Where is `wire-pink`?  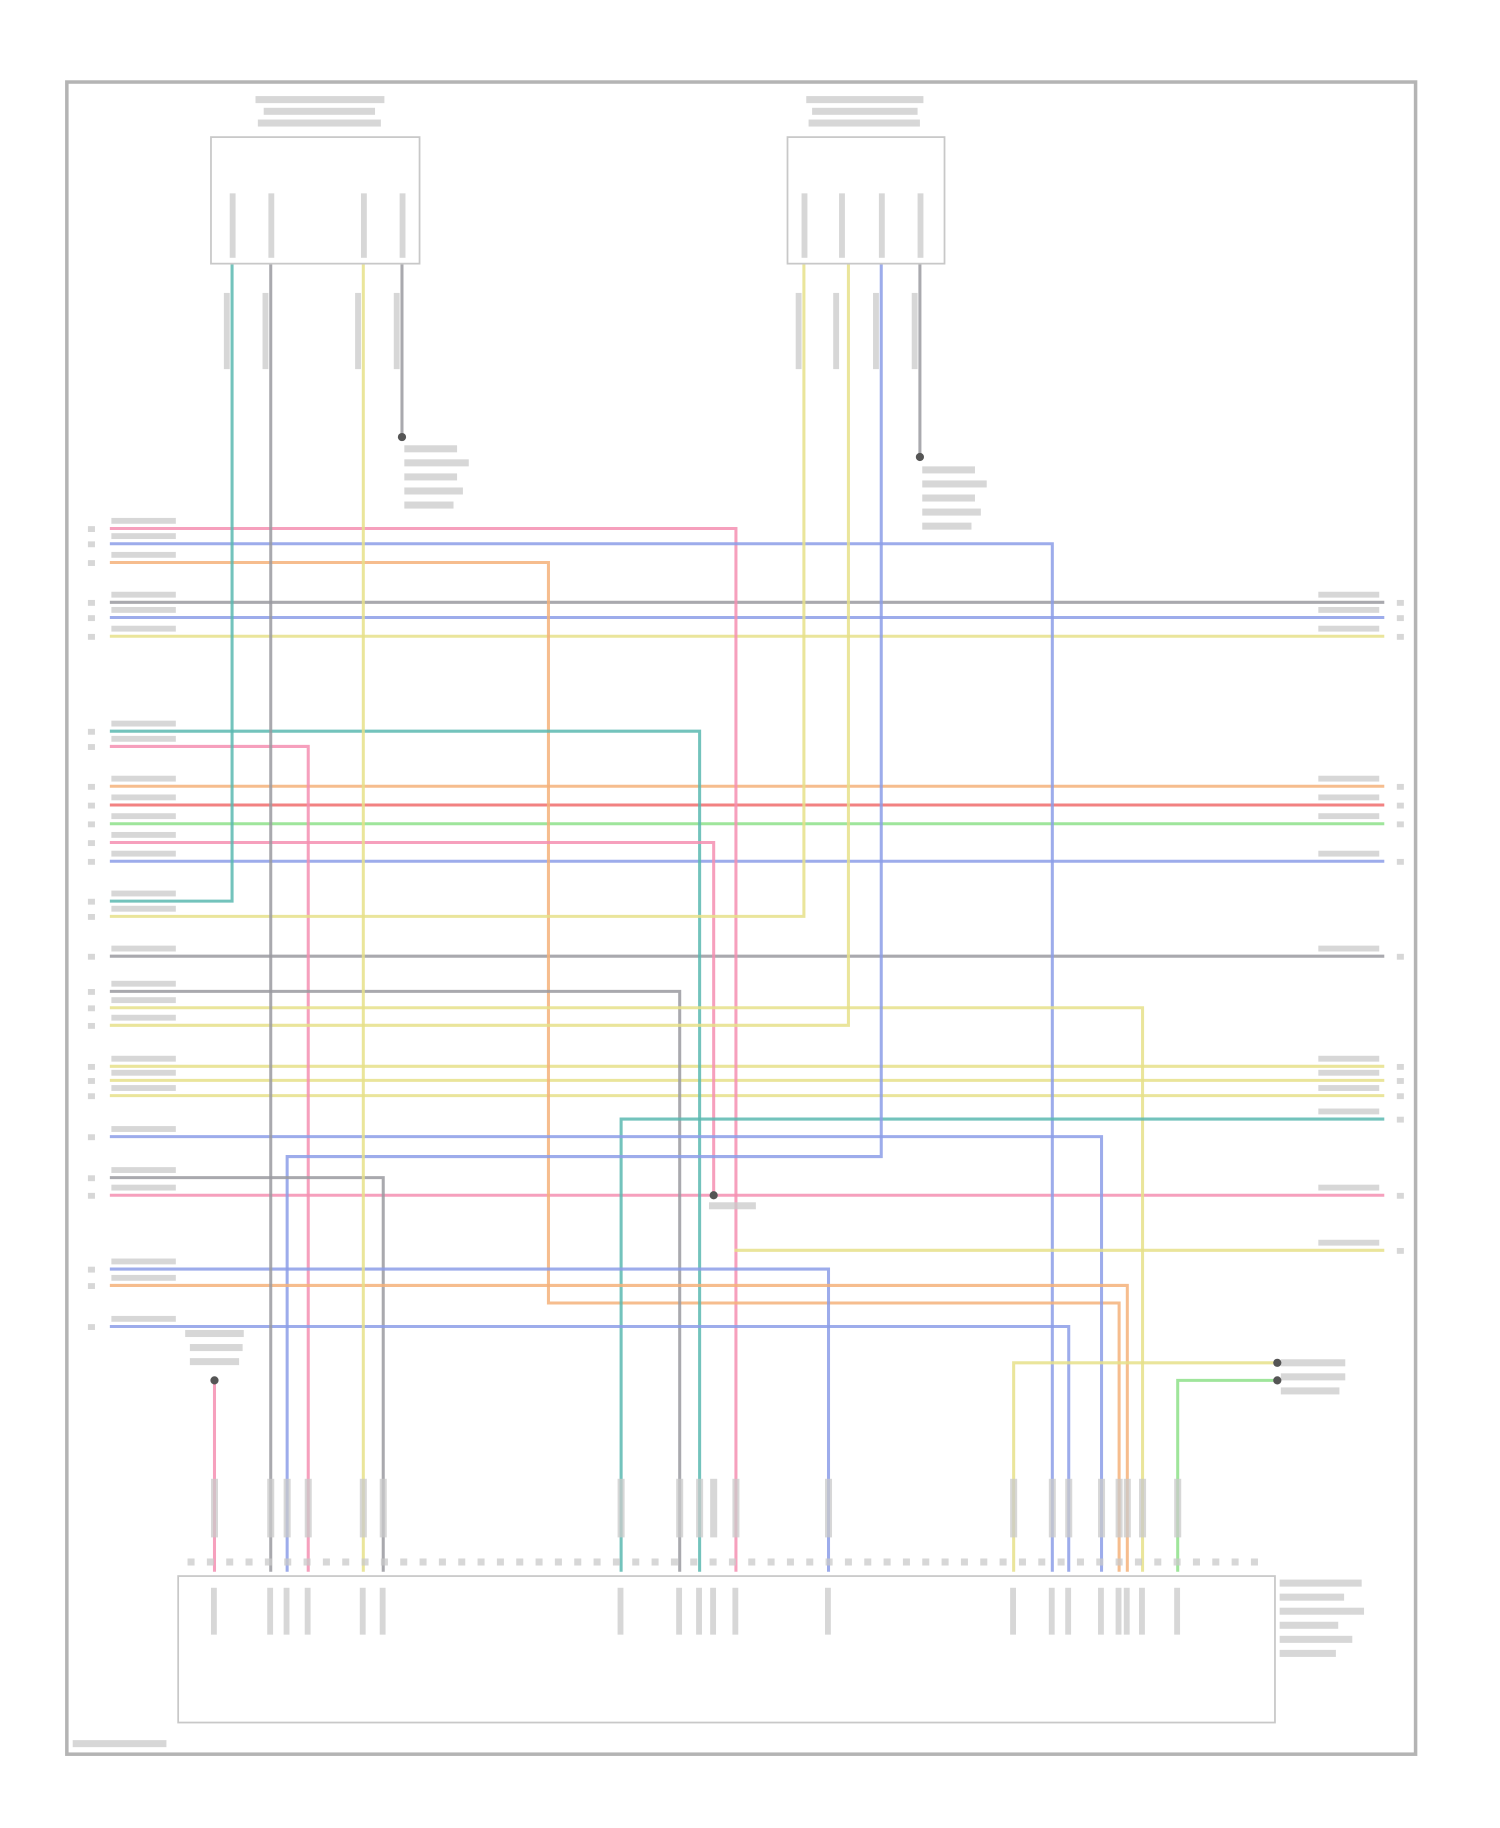 wire-pink is located at coordinates (209, 1158).